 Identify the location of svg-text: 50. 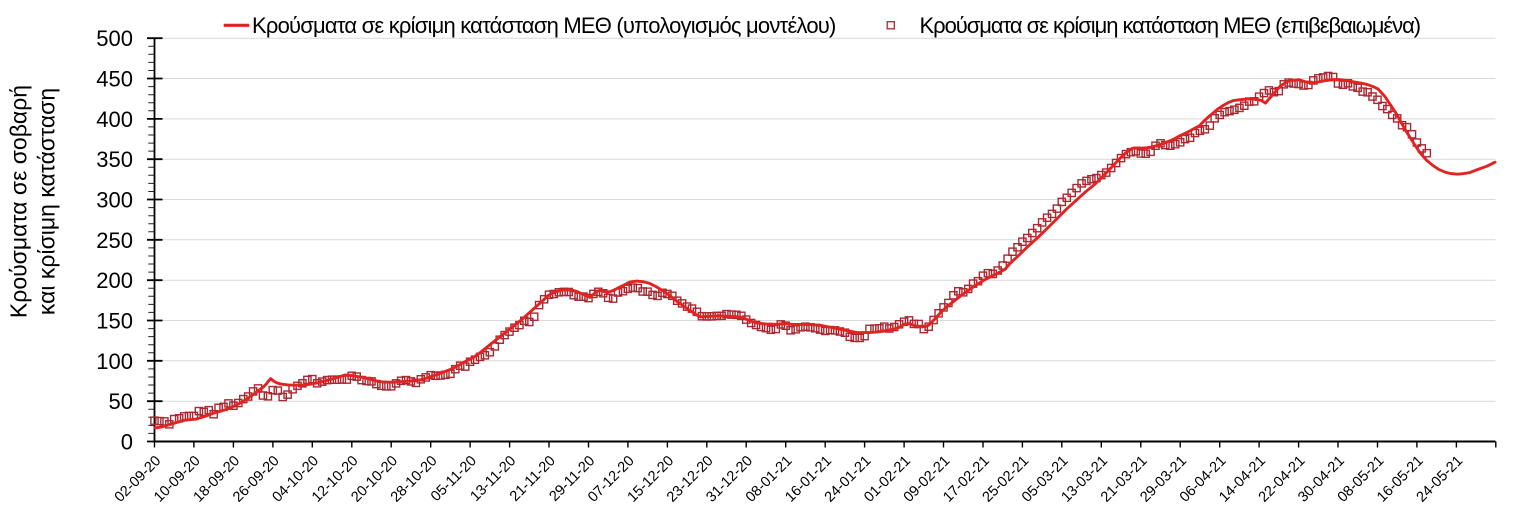
(121, 401).